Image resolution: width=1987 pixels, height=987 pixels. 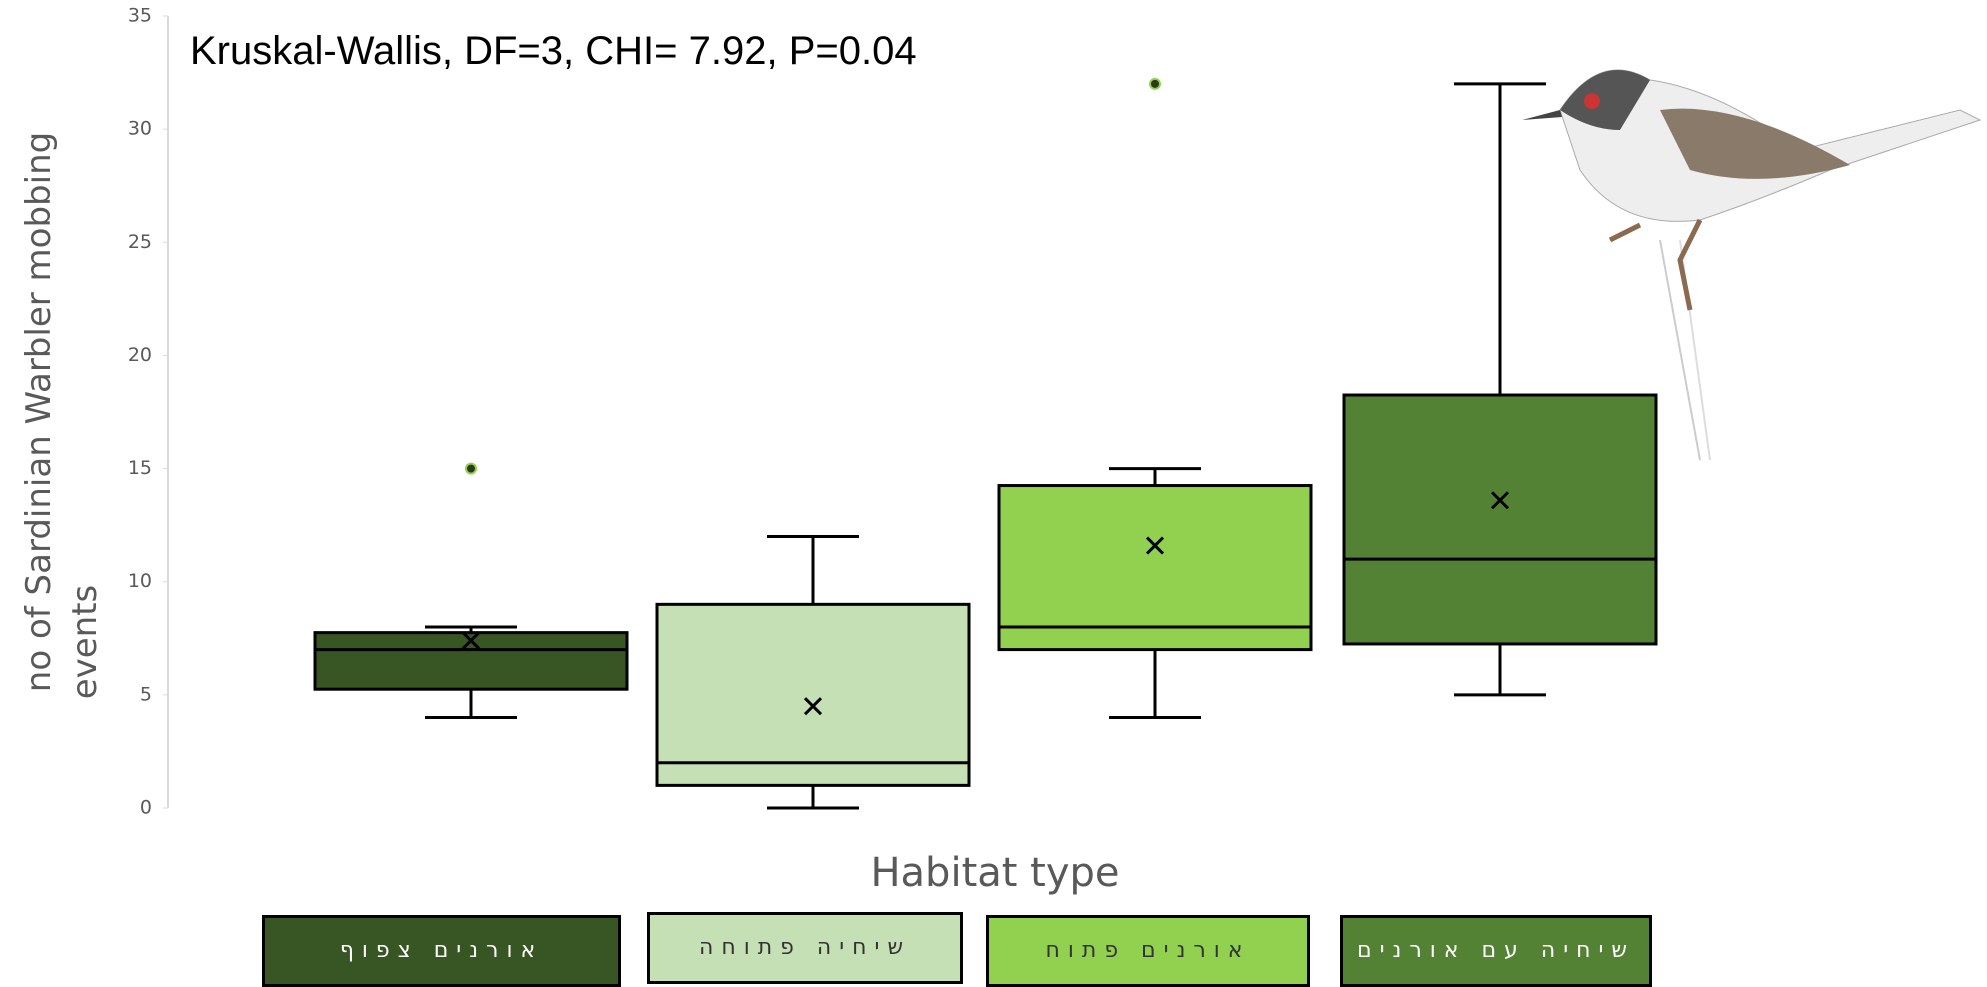 I want to click on y-tick-label: 15, so click(x=140, y=468).